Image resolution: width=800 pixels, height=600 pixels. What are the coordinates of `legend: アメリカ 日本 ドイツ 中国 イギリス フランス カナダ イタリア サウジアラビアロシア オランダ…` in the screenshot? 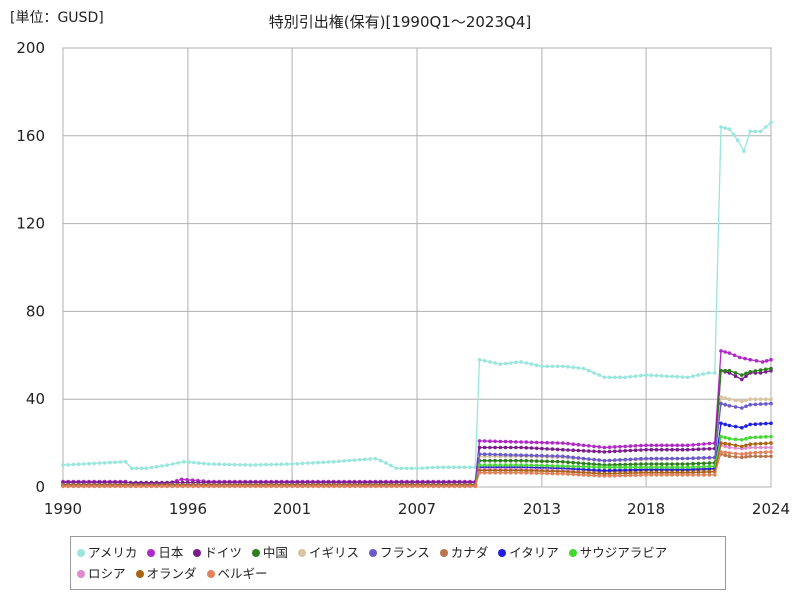 It's located at (398, 563).